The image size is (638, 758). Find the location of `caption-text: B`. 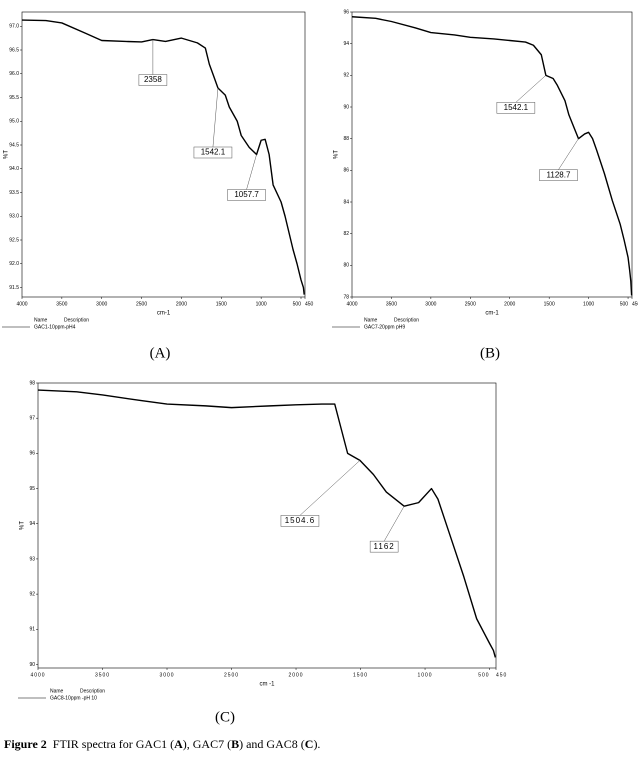

caption-text: B is located at coordinates (235, 744).